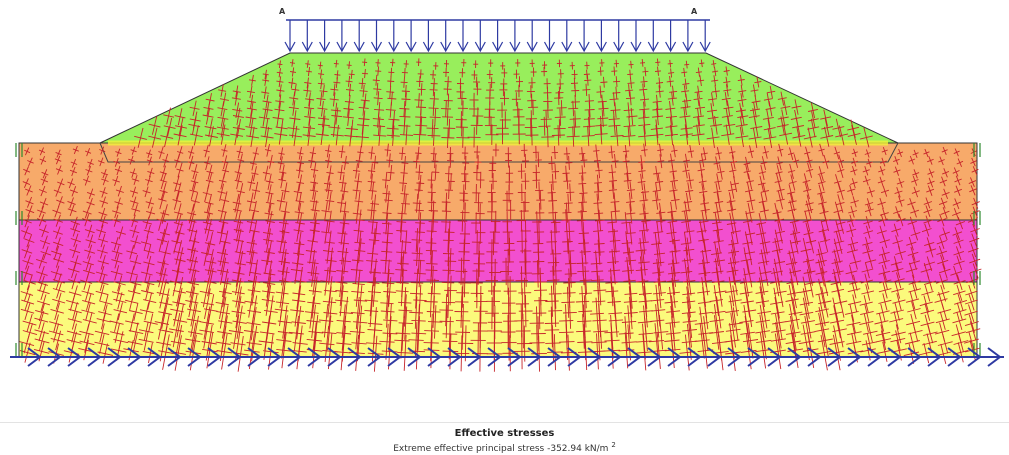  I want to click on load-arrows, so click(497, 35).